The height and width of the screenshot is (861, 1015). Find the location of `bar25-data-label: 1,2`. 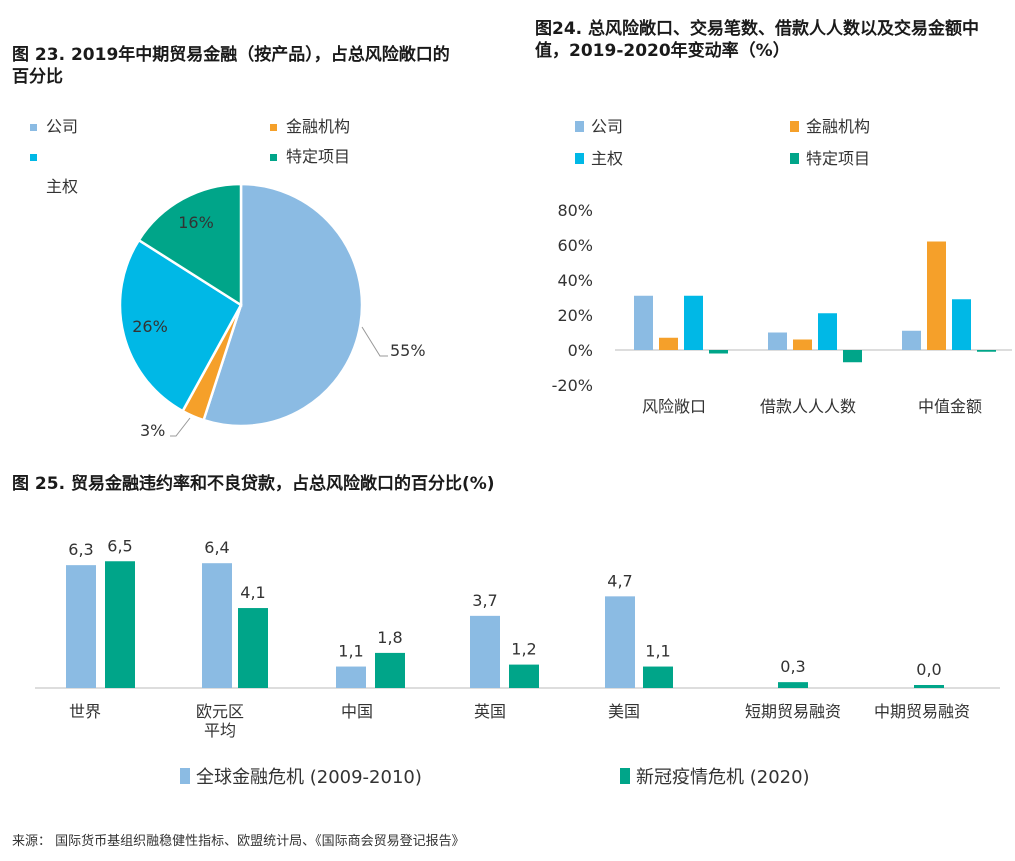

bar25-data-label: 1,2 is located at coordinates (523, 649).